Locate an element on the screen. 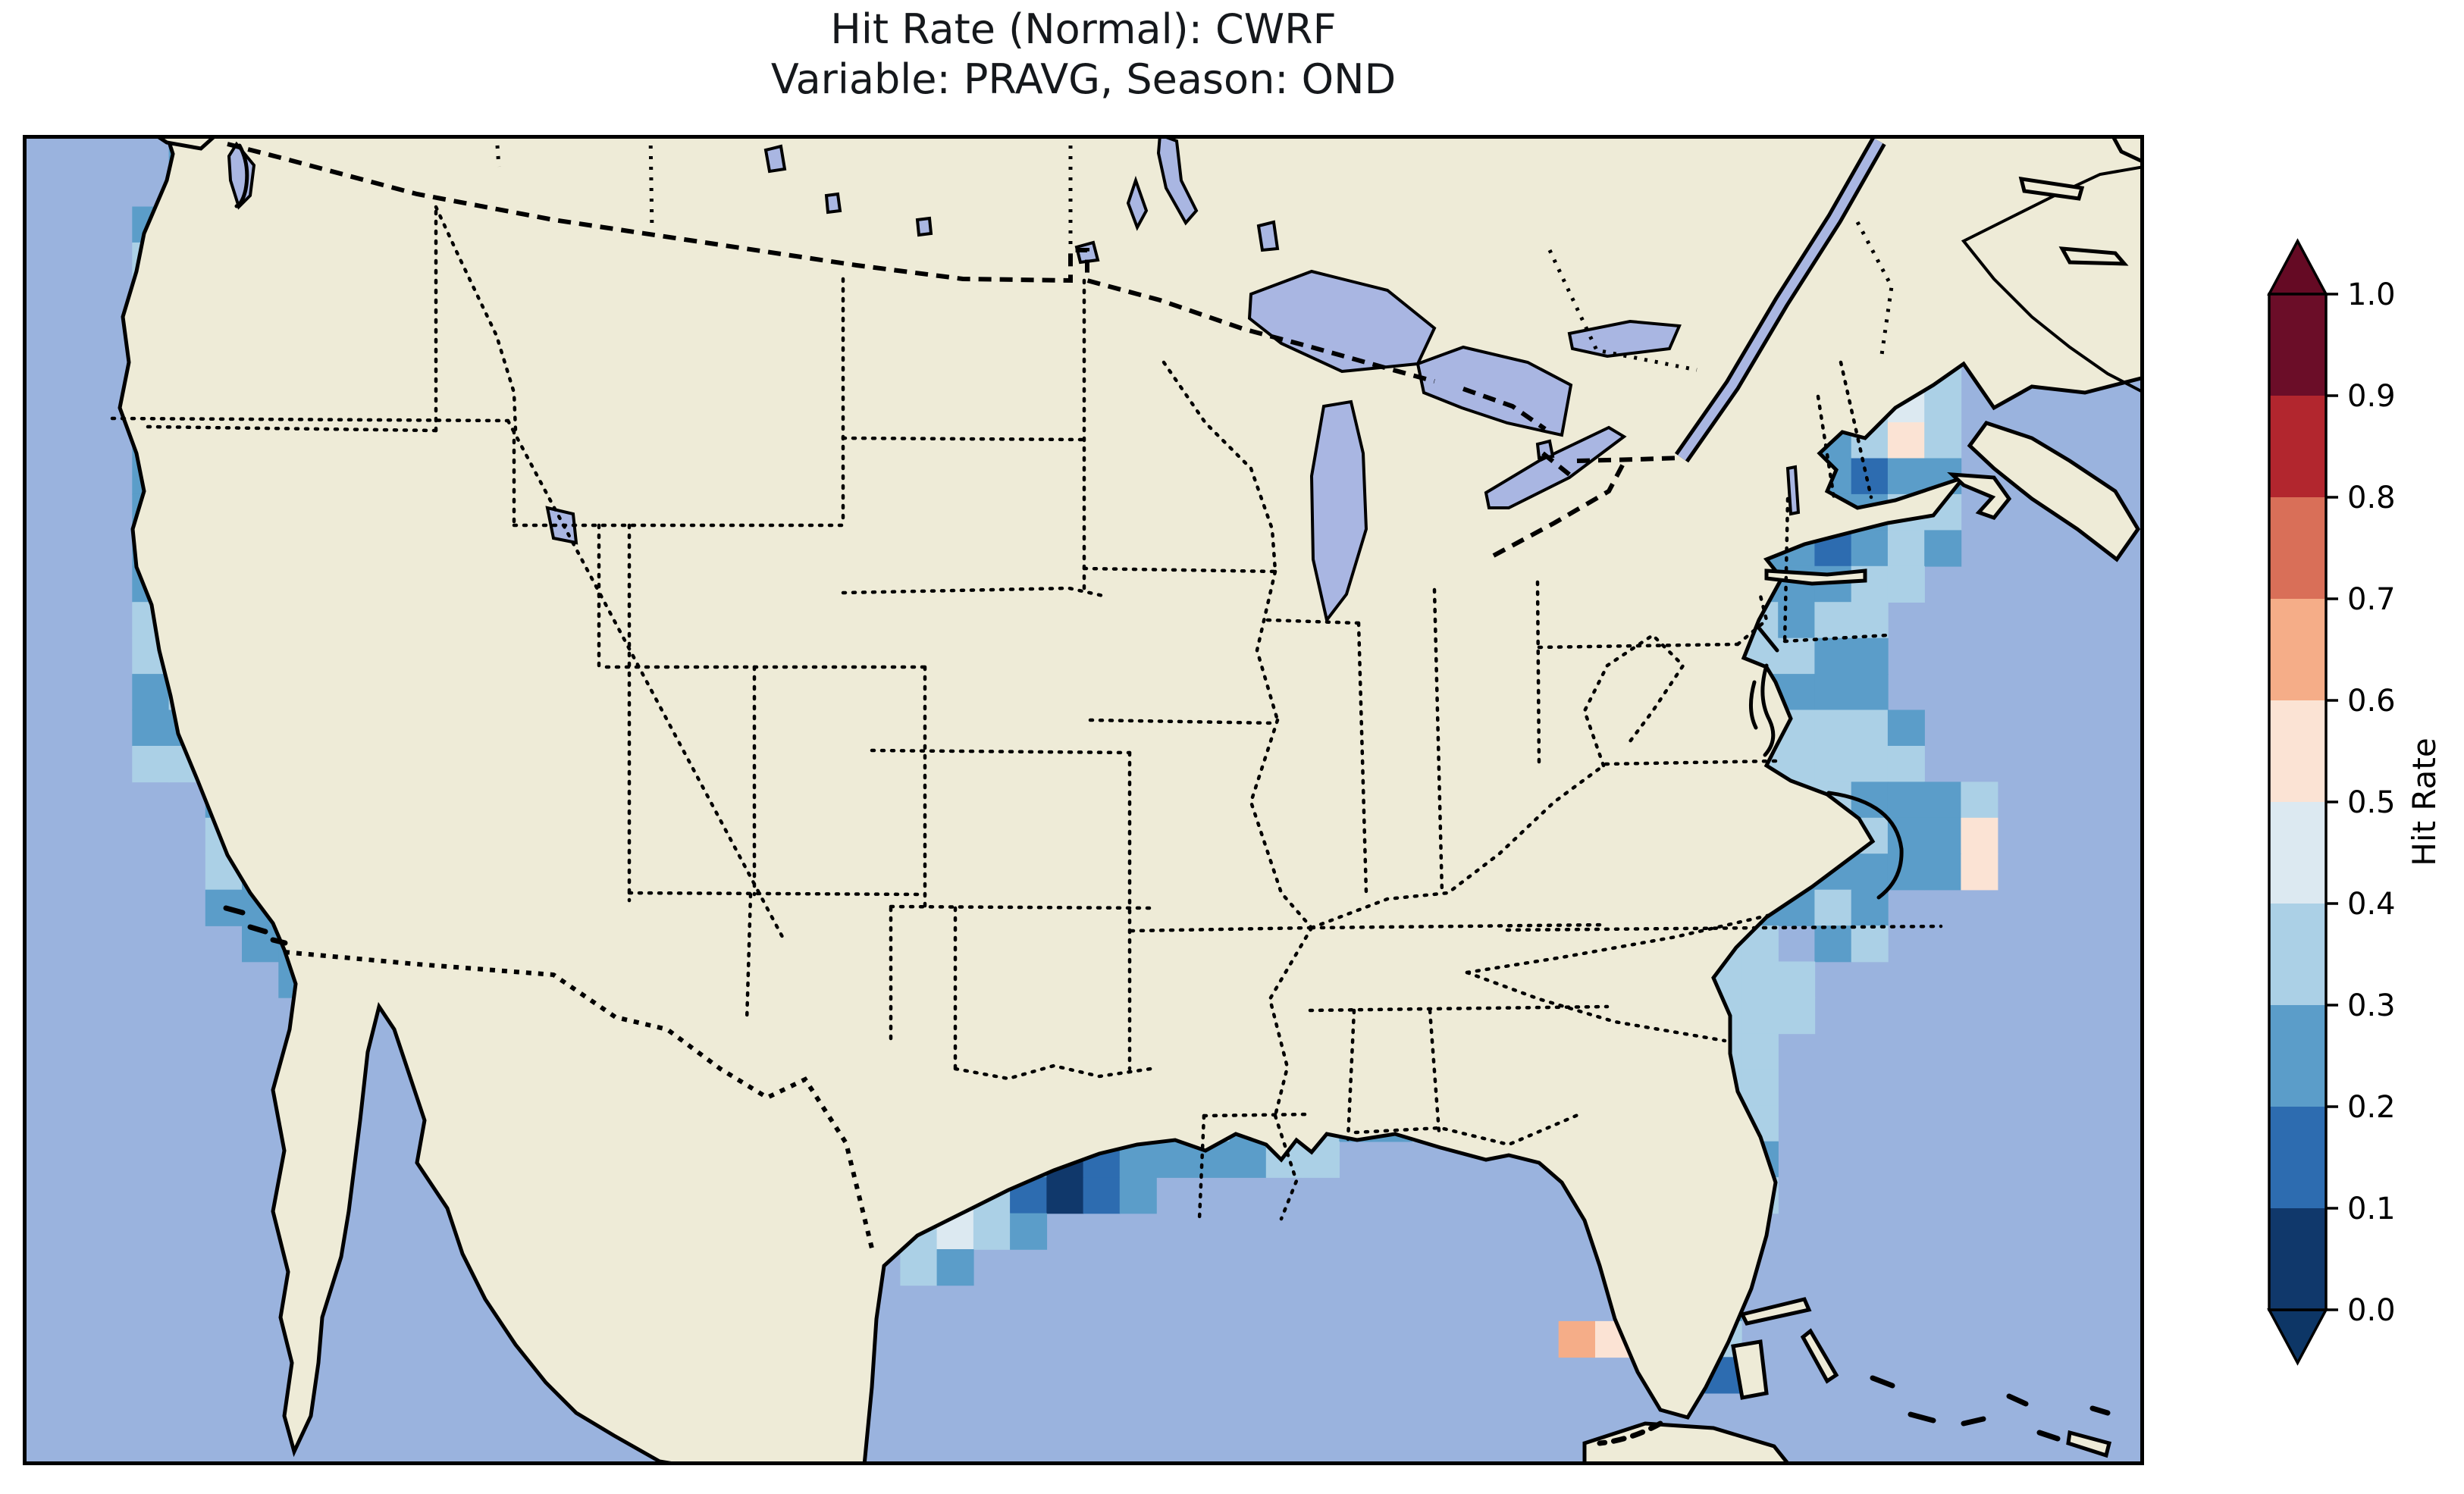 This screenshot has height=1494, width=2464. colorbar-label: Hit Rate is located at coordinates (2424, 802).